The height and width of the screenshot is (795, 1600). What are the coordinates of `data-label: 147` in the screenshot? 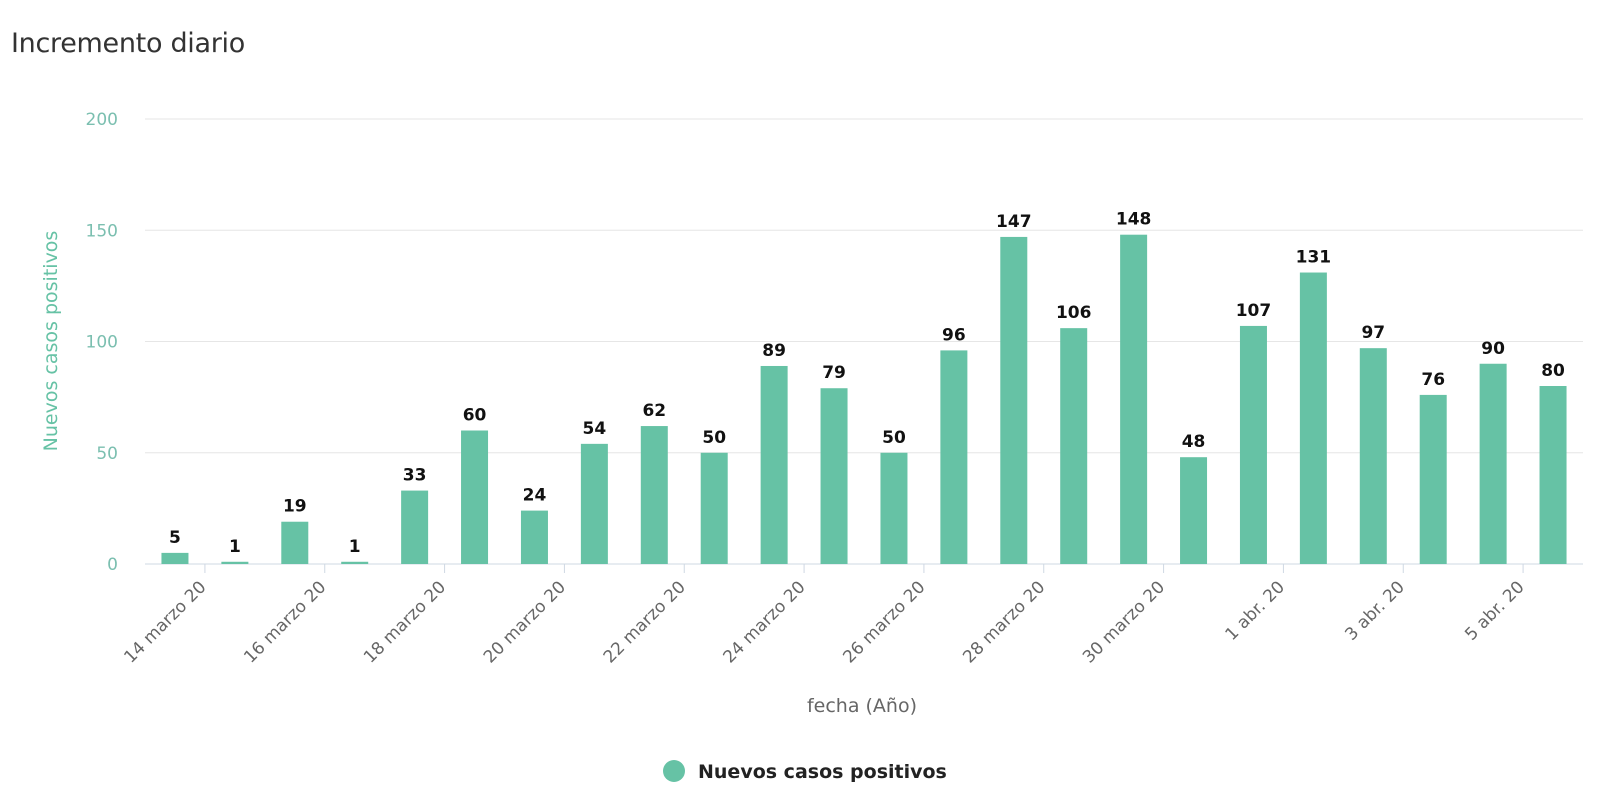 It's located at (1014, 222).